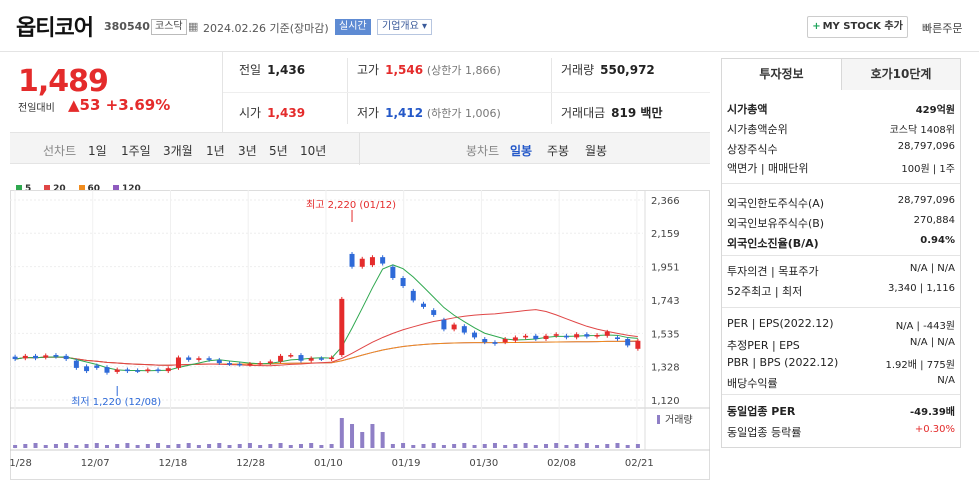 The height and width of the screenshot is (487, 979). I want to click on volume-label: 거래량, so click(679, 420).